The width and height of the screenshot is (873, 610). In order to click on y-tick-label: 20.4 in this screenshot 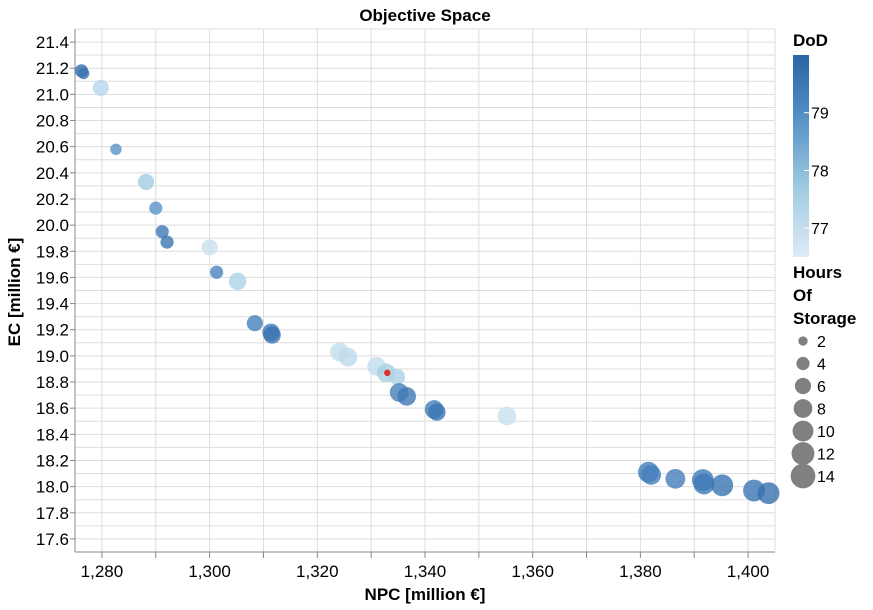, I will do `click(52, 173)`.